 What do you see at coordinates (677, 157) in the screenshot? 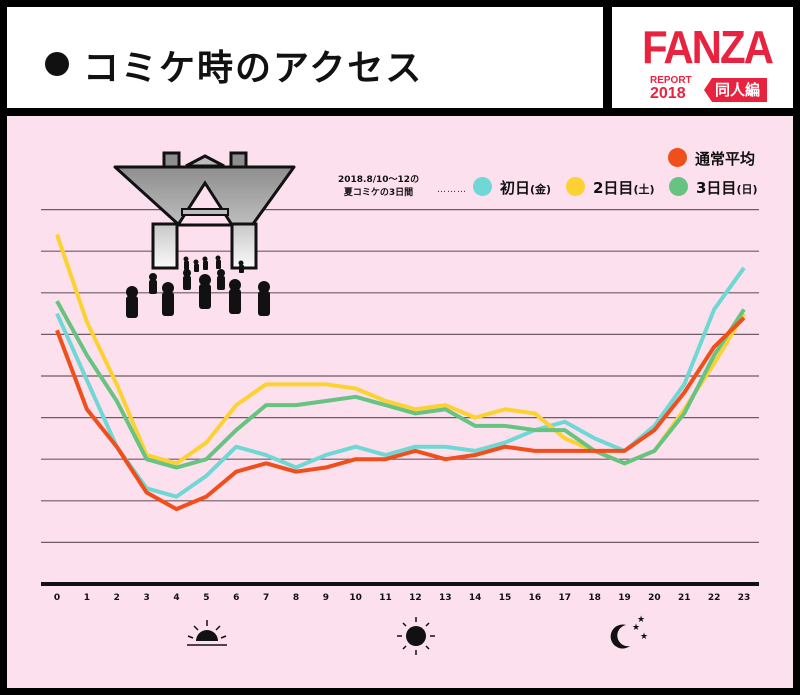
I see `legend-swatch-average` at bounding box center [677, 157].